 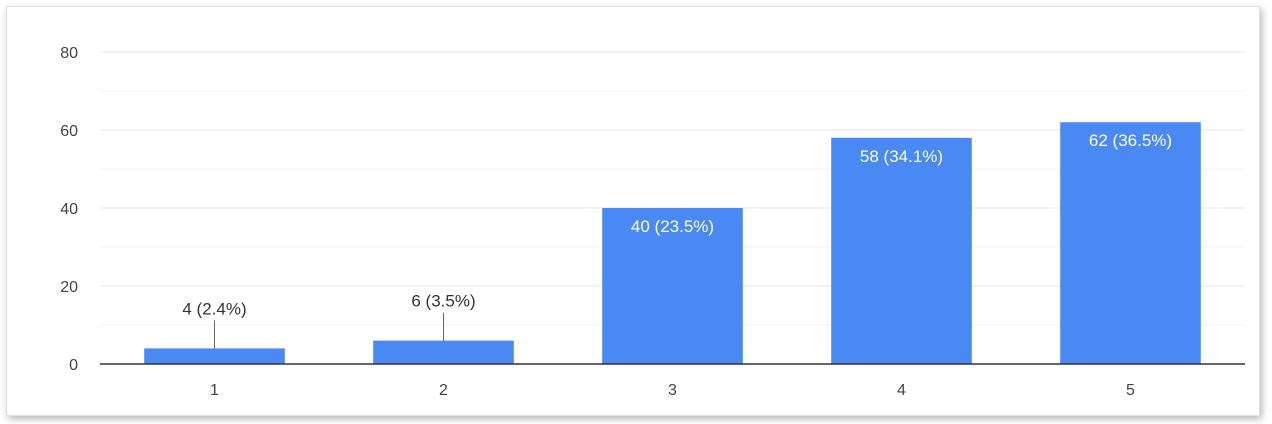 I want to click on data-label: 40 (23.5%), so click(x=672, y=226).